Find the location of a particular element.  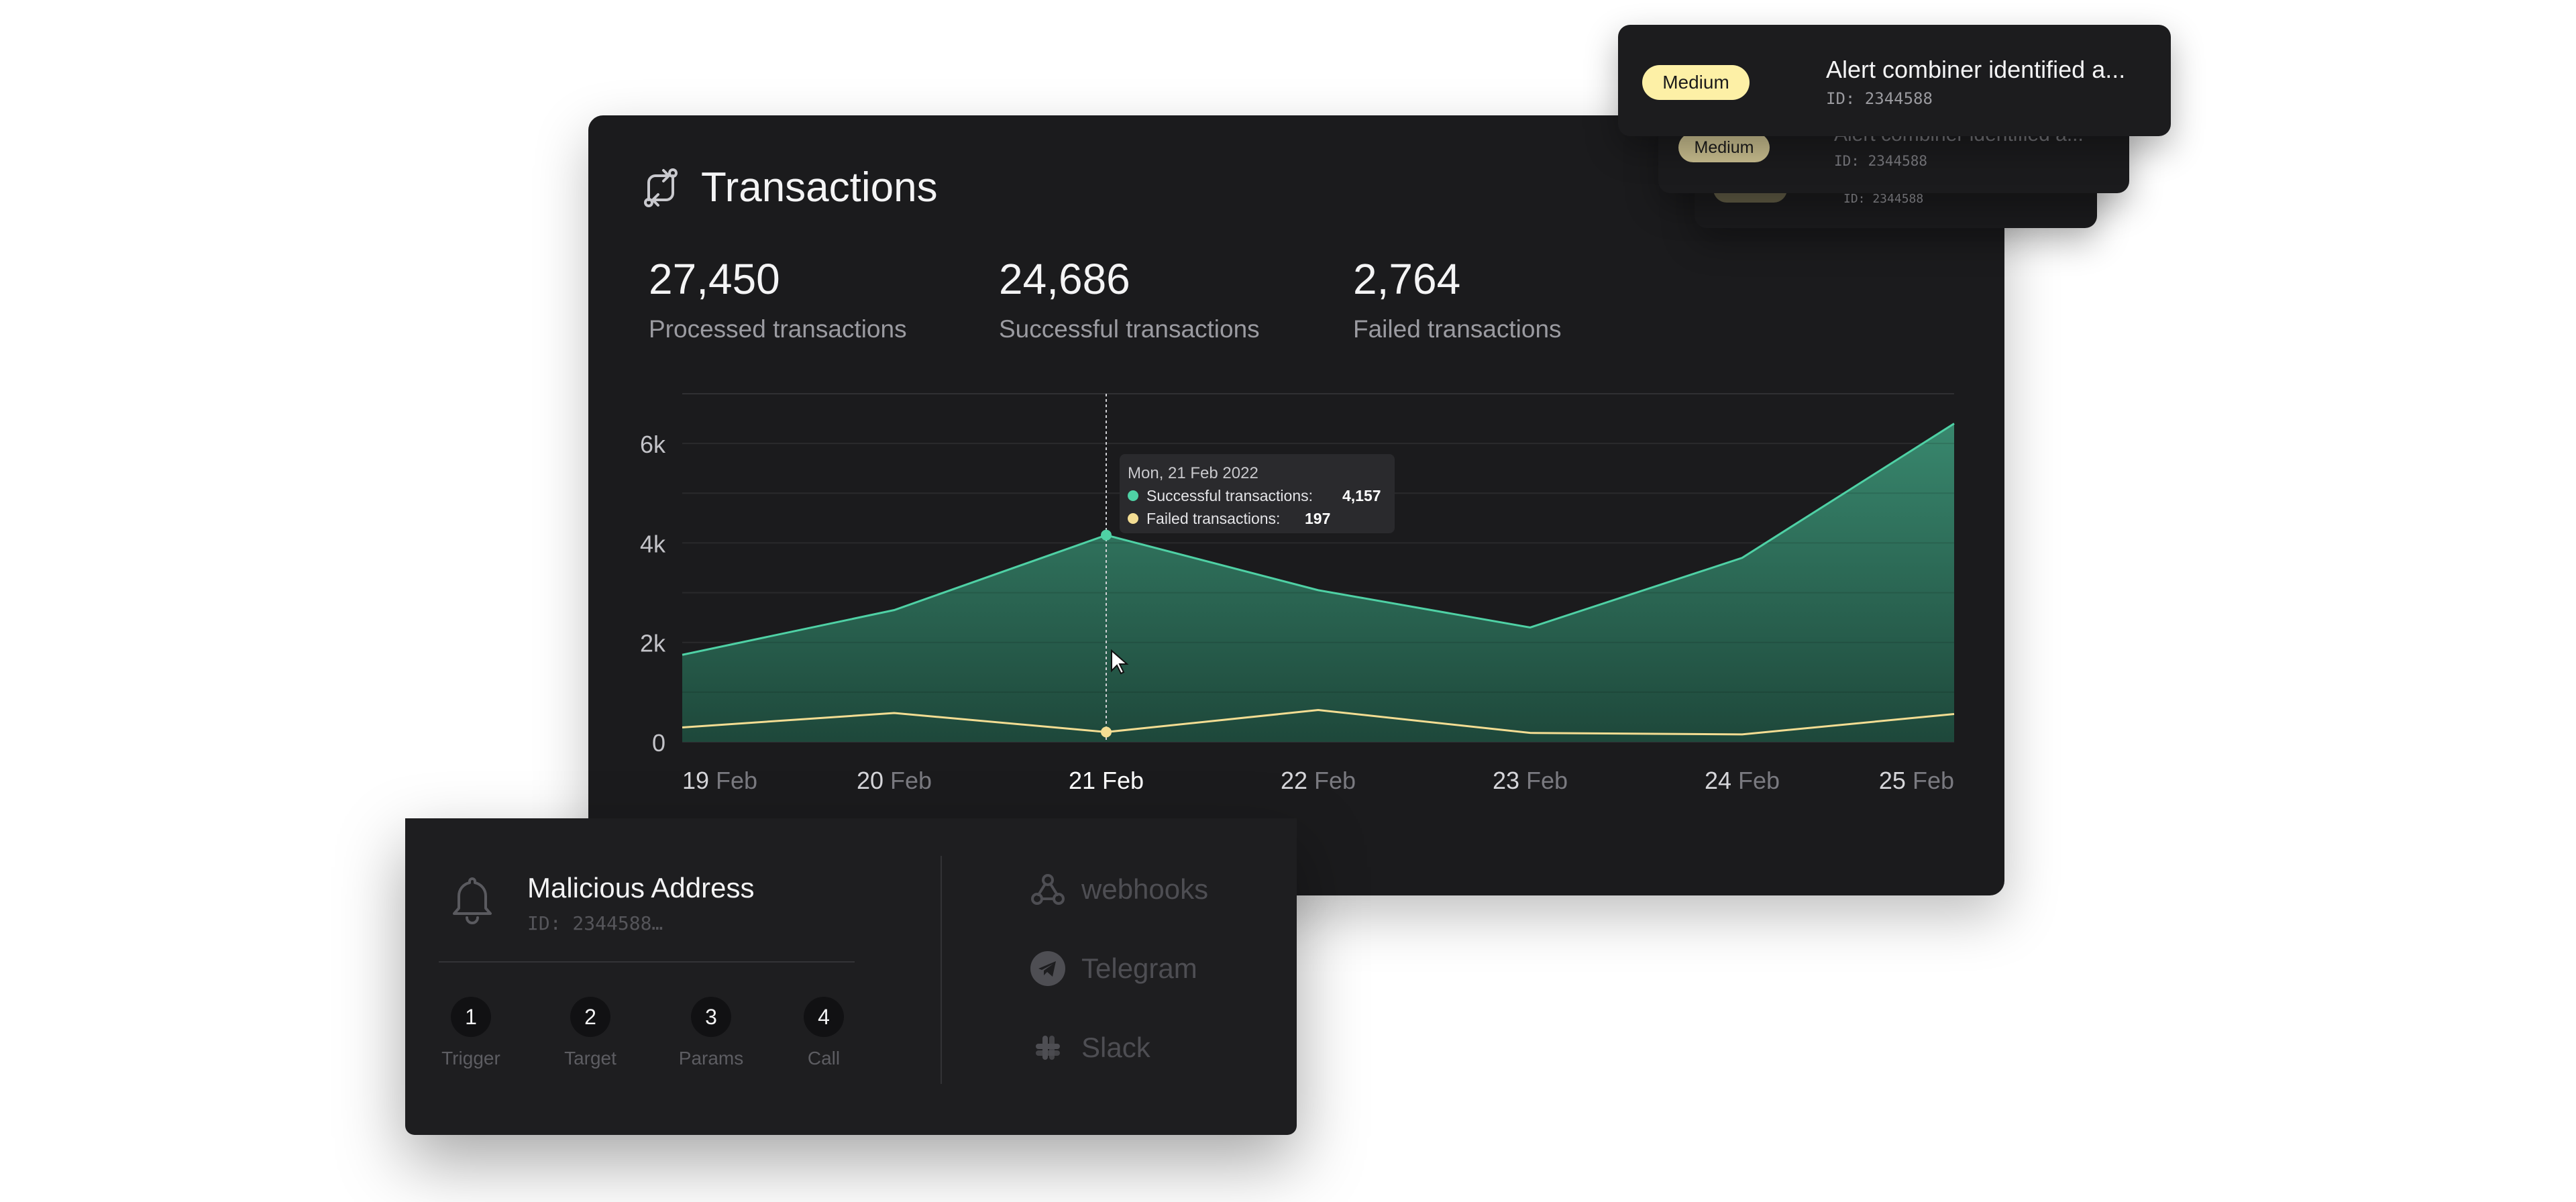

stat-value: 27,450 is located at coordinates (714, 279).